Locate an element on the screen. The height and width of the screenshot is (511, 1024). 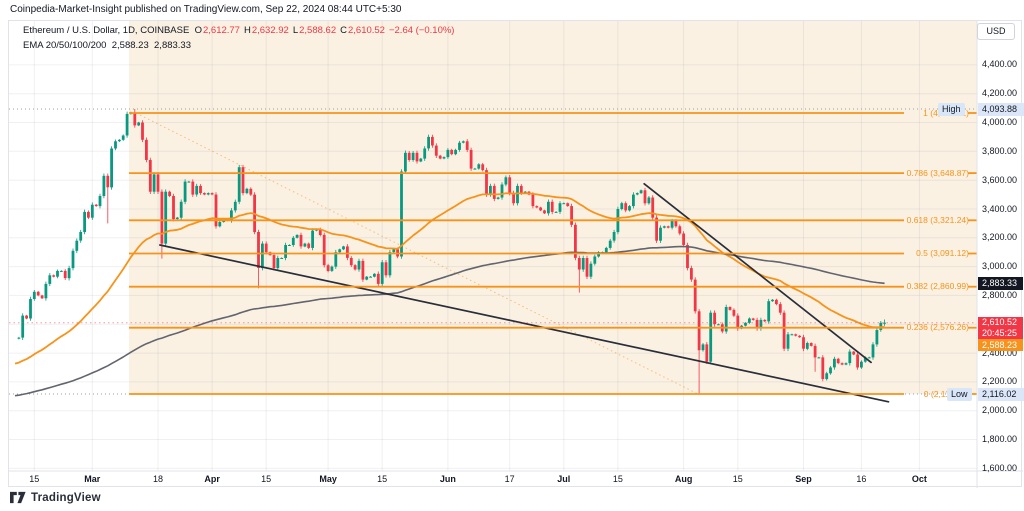
time-scale-tick: Jul is located at coordinates (564, 479).